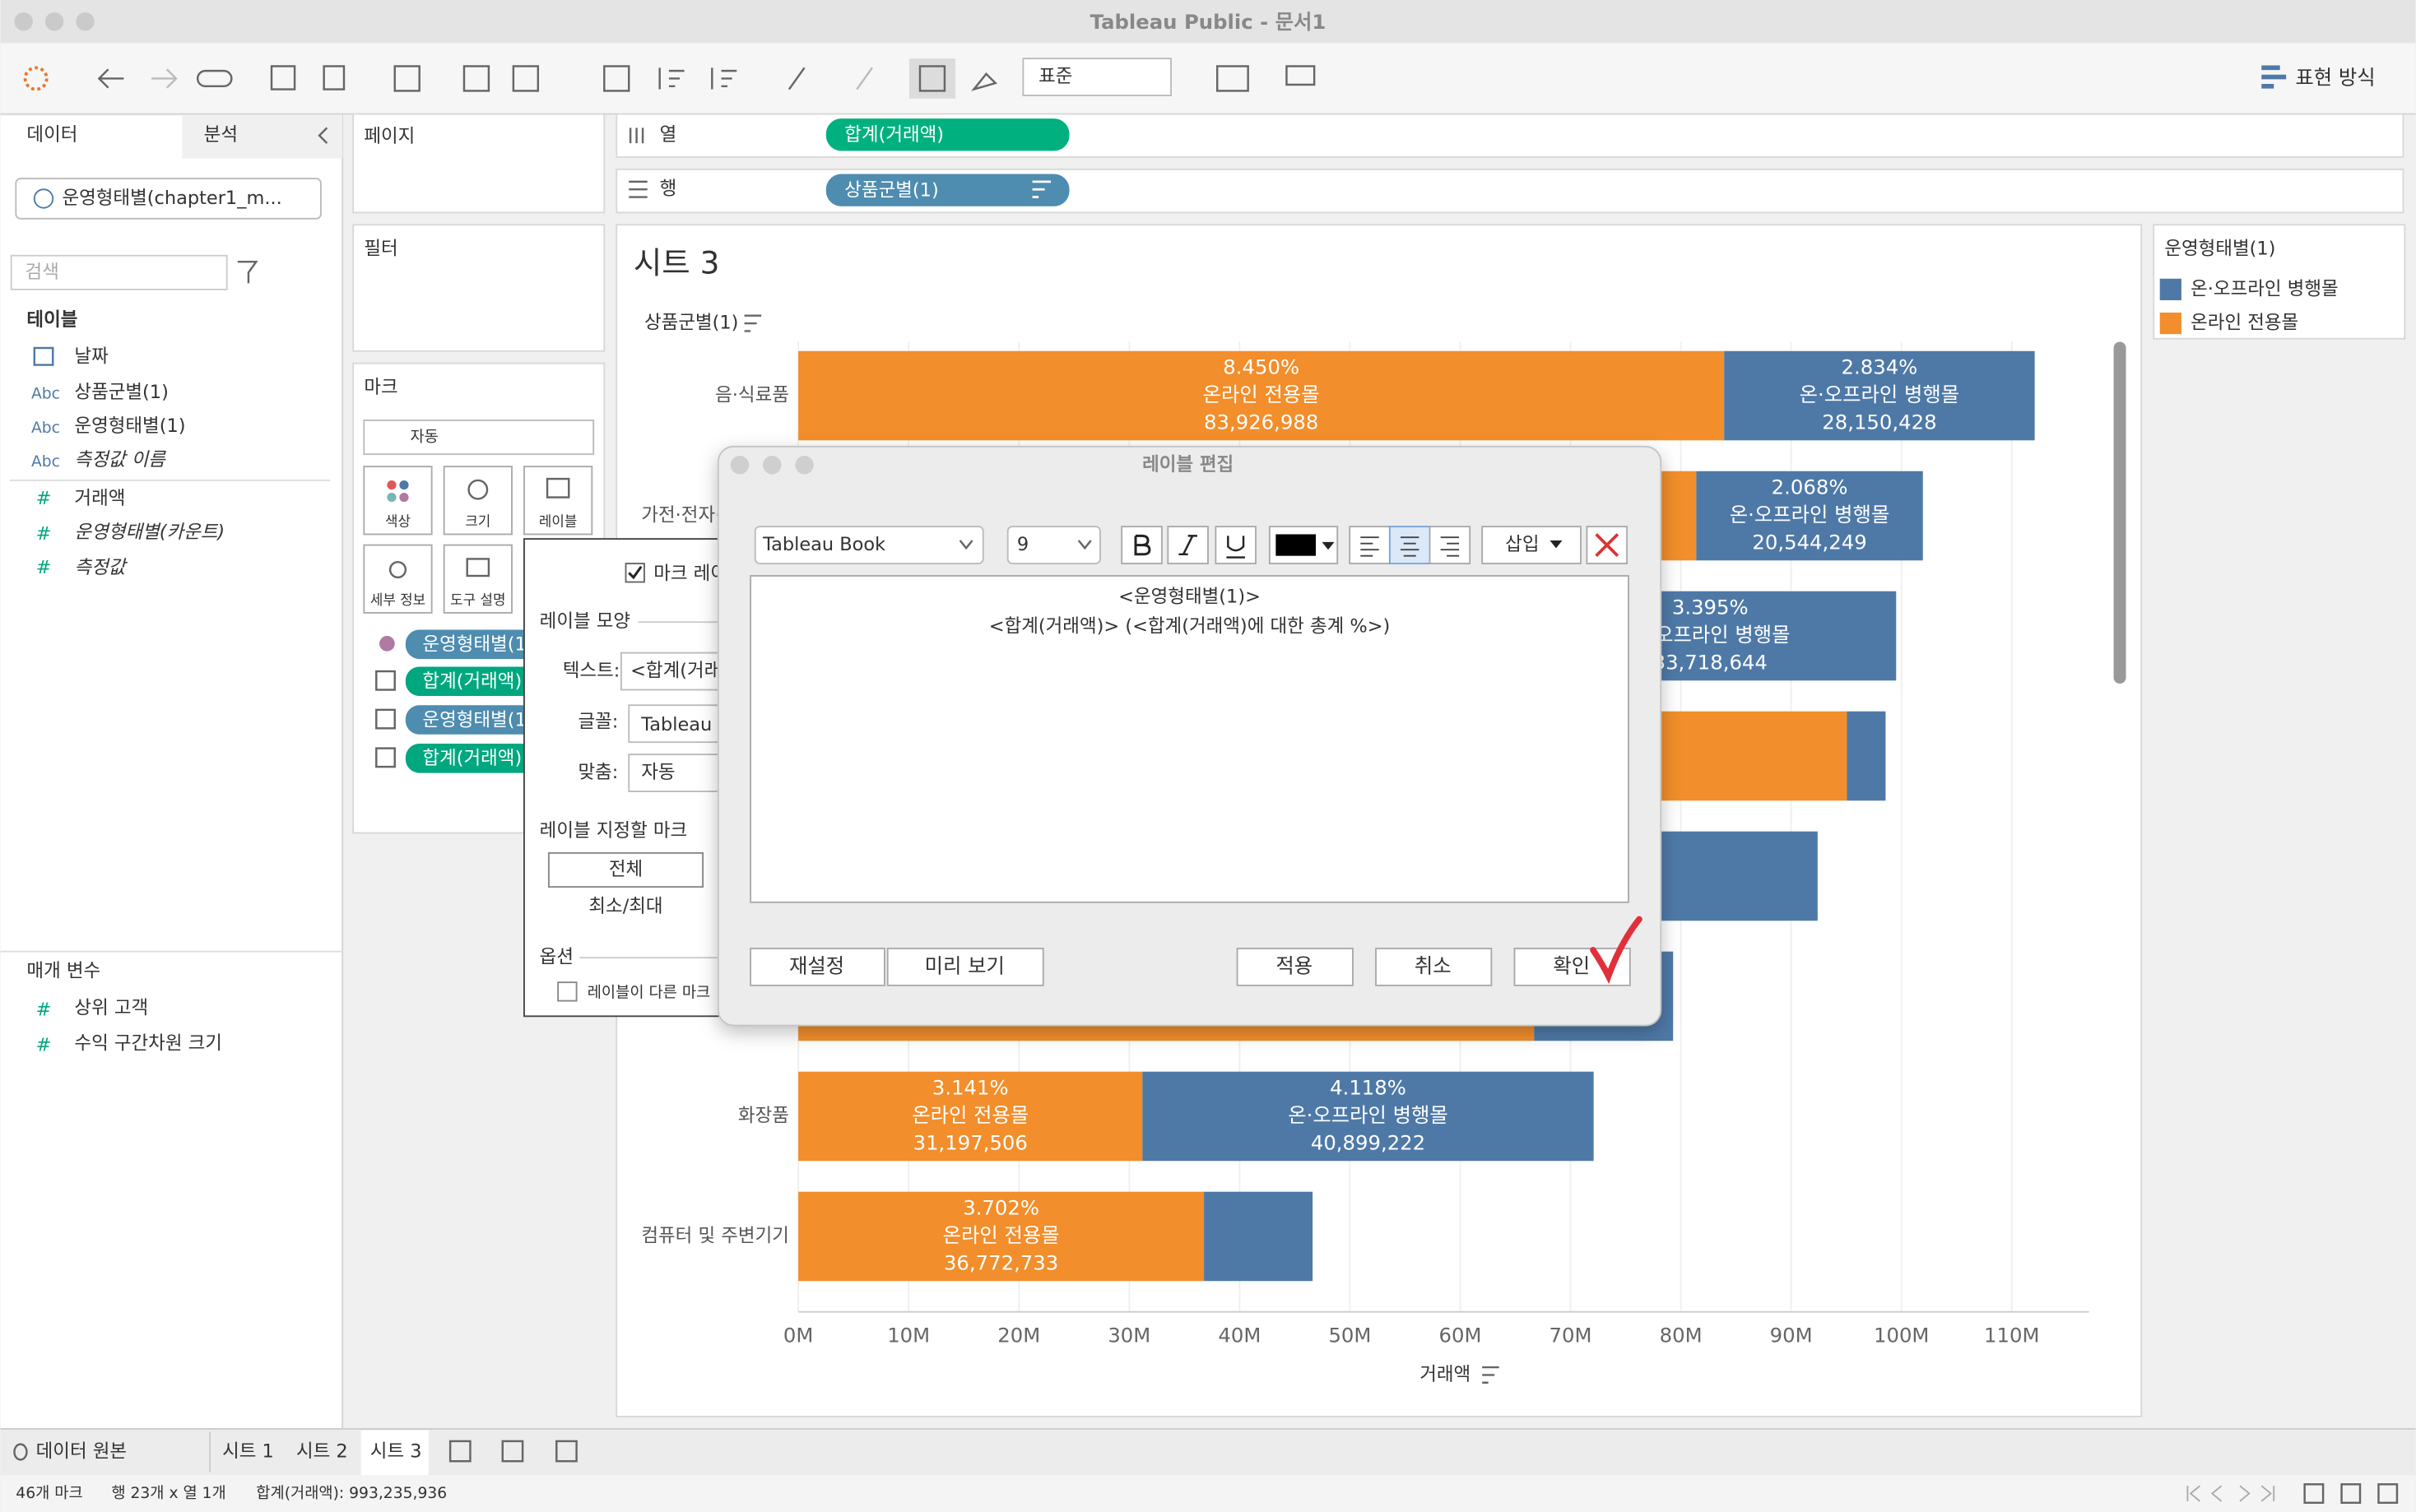  Describe the element at coordinates (948, 190) in the screenshot. I see `rows-pill` at that location.